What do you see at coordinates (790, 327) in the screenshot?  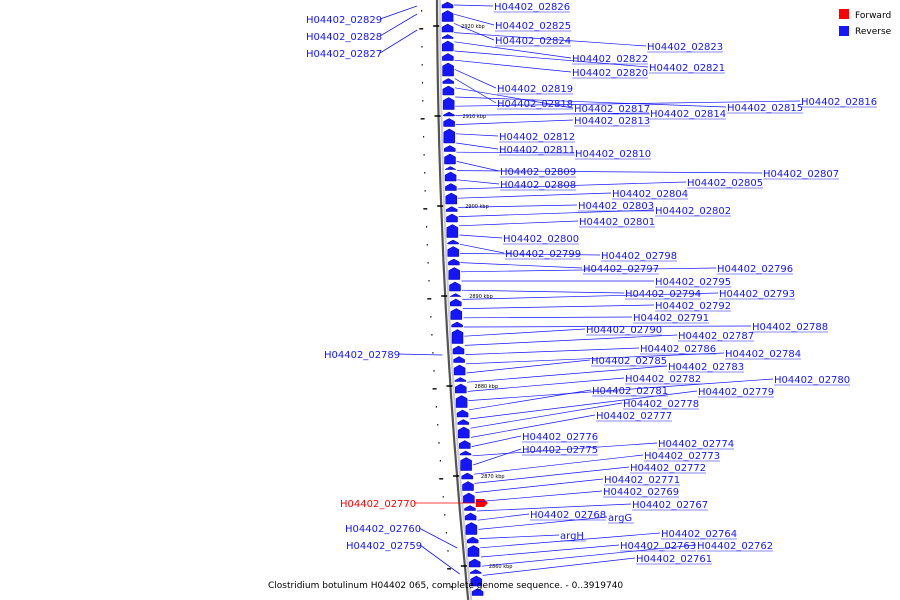 I see `gene-label: H04402_02788` at bounding box center [790, 327].